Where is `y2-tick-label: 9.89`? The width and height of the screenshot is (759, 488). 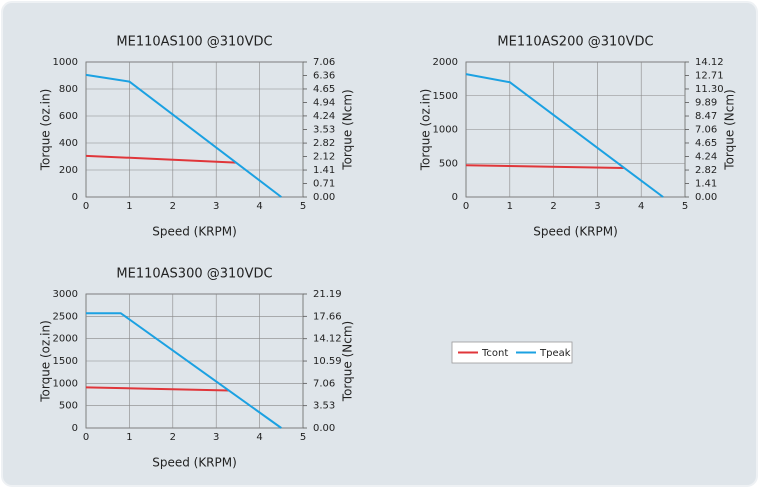
y2-tick-label: 9.89 is located at coordinates (706, 102).